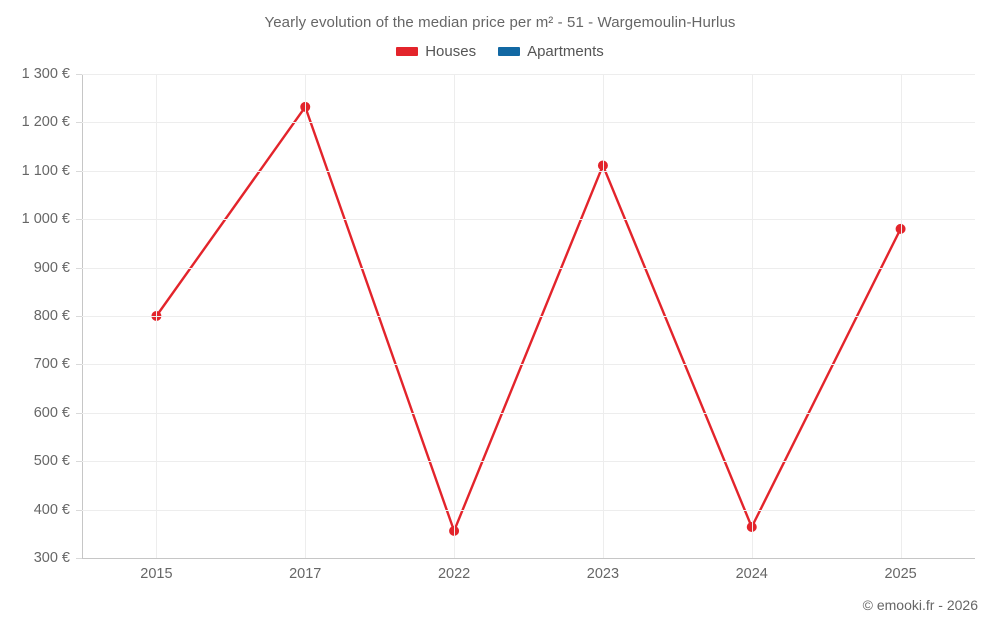  Describe the element at coordinates (454, 574) in the screenshot. I see `x-axis-tick-label: 2022` at that location.